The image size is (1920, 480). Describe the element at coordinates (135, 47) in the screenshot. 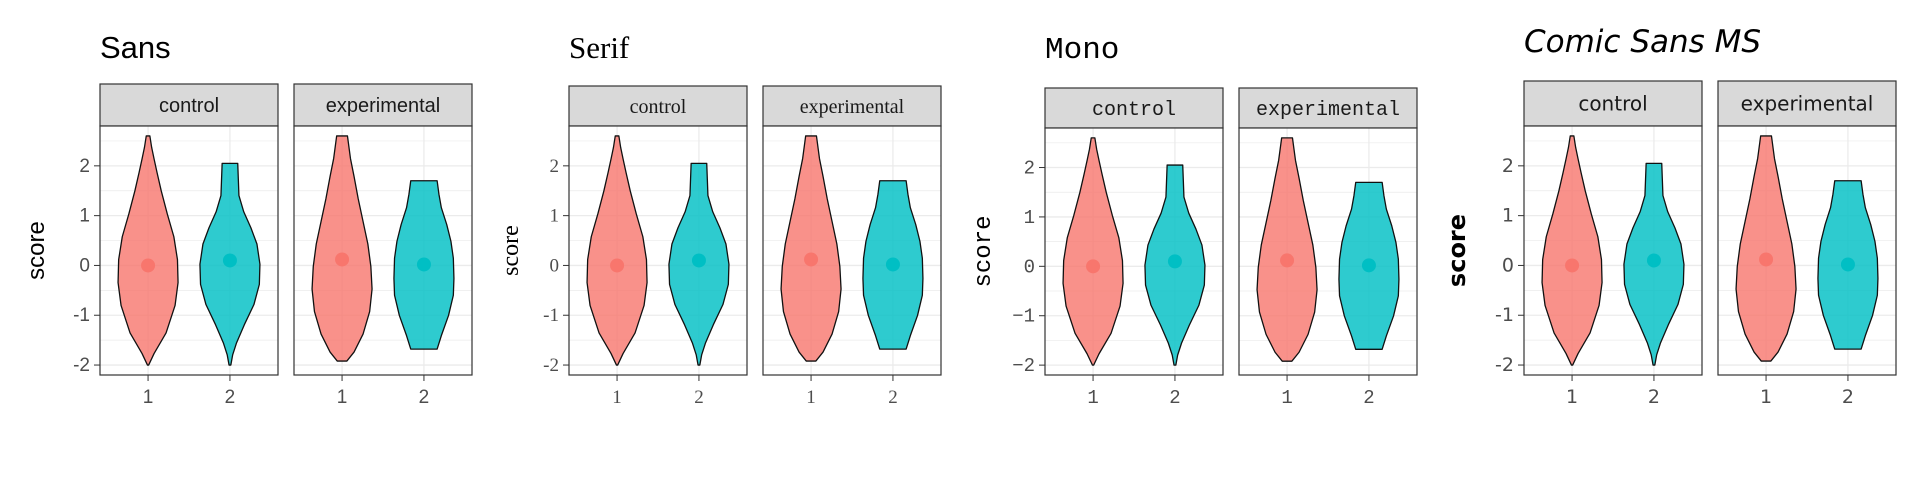

I see `chart-title: Sans` at that location.